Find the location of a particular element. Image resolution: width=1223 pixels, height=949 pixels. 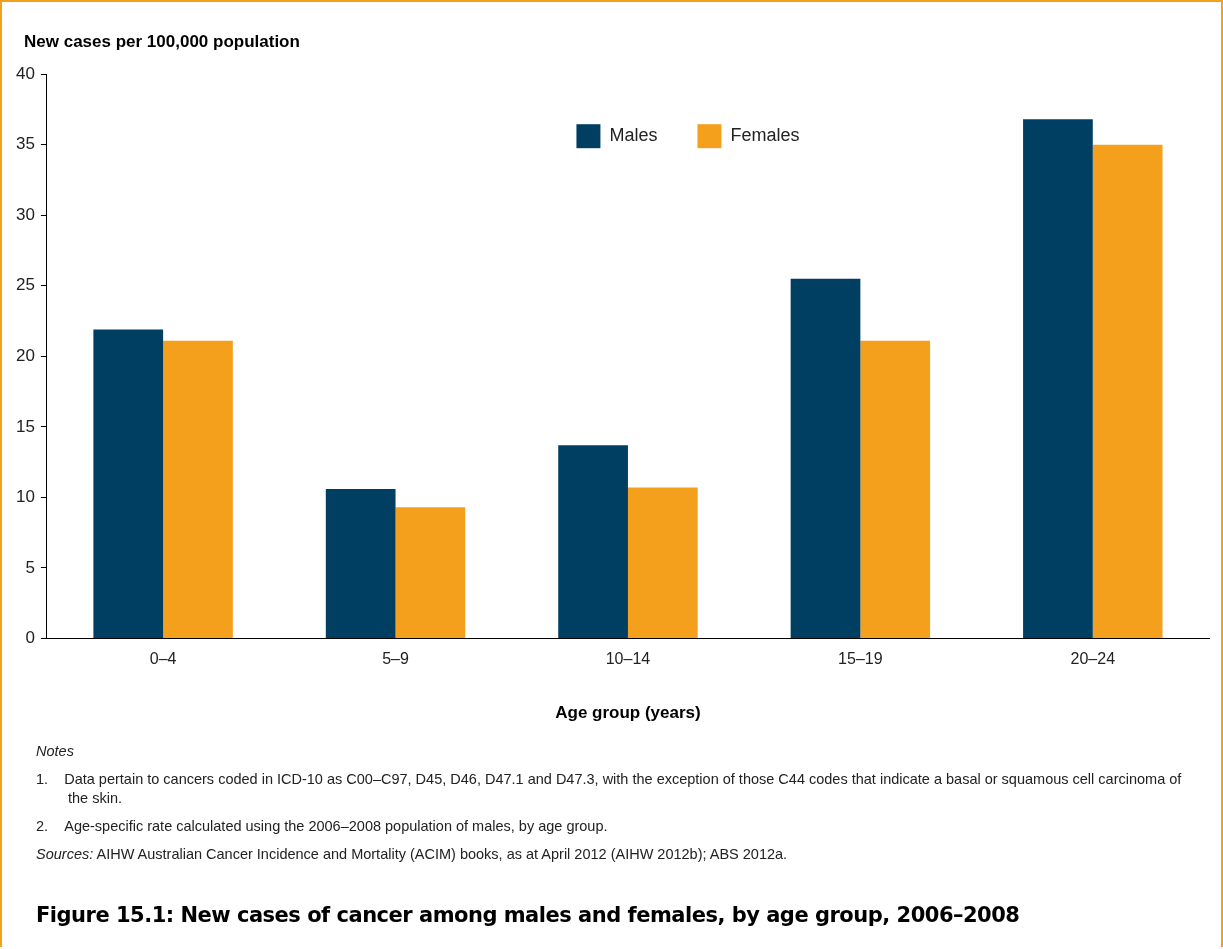

text: 1. Data pertain to cancers coded in ICD-10 as C00–C97, D45, D46, D47.1 and D47.3, with the exception of those C44 codes that indicate a basal or squamous cell carcinoma of the skin. is located at coordinates (609, 789).